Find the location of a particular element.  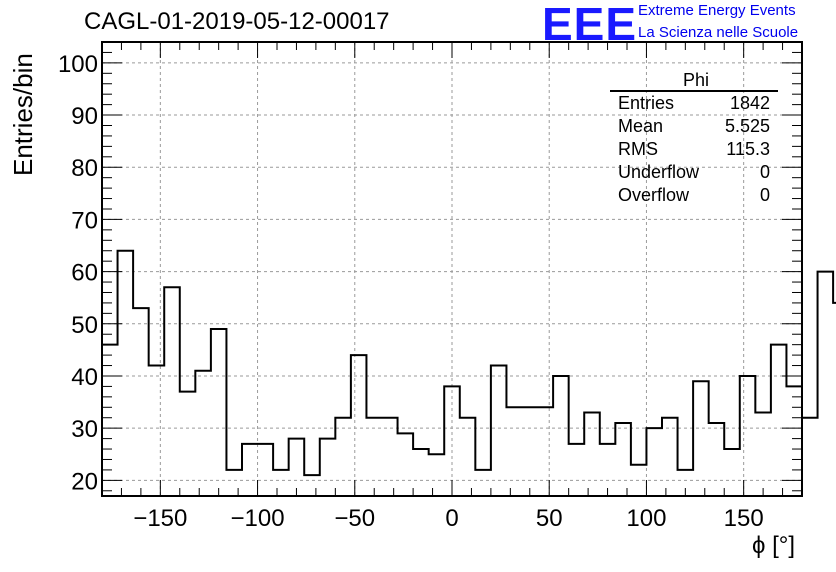

stats-box-title: Phi is located at coordinates (694, 81).